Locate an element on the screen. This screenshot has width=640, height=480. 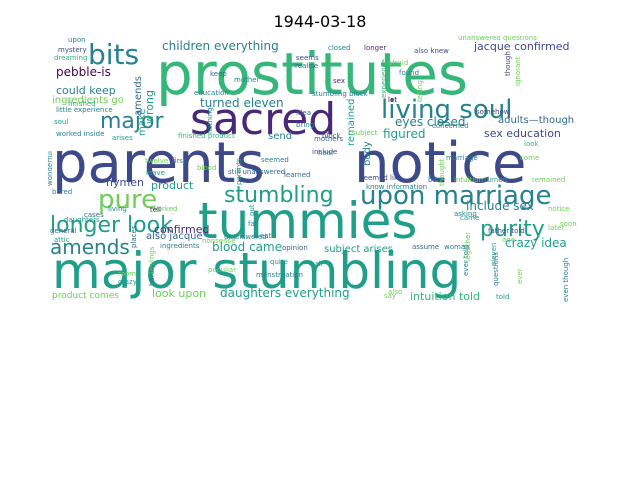
word-27: crazy idea is located at coordinates (536, 243).